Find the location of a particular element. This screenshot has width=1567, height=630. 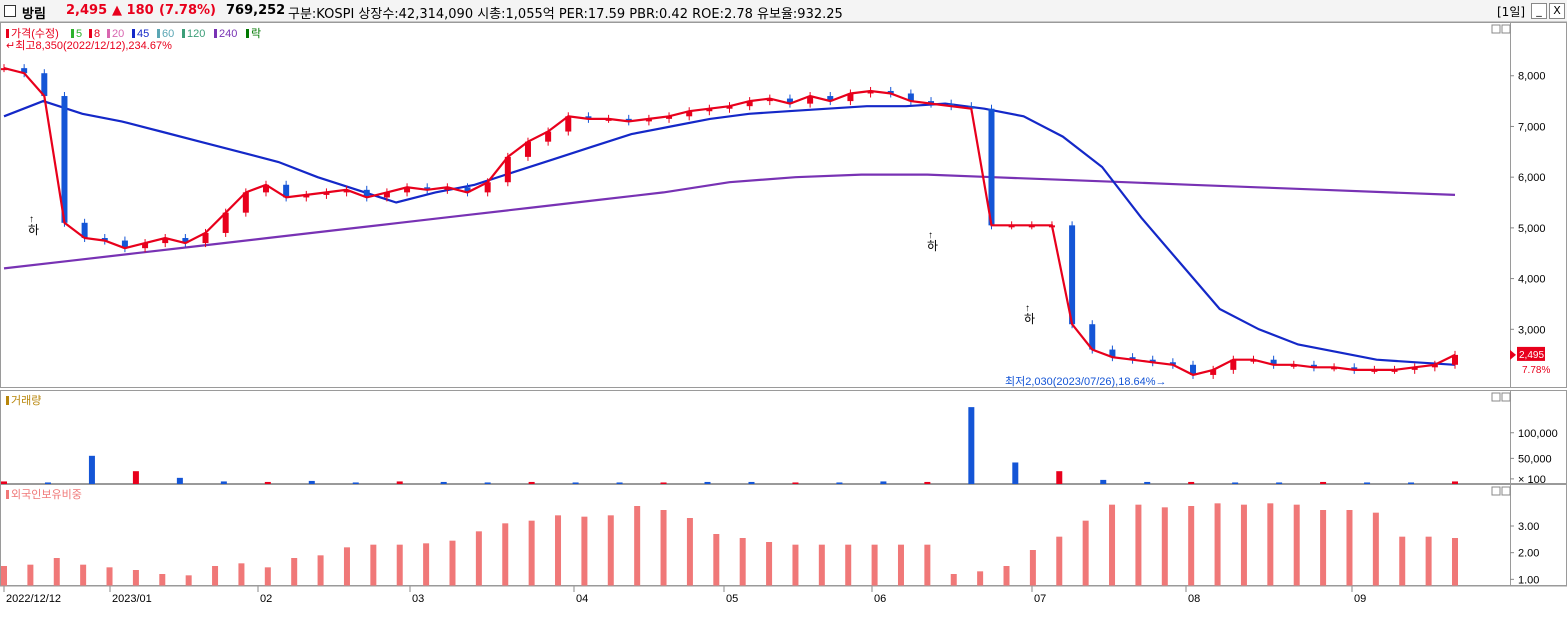

ma240-line is located at coordinates (729, 221).